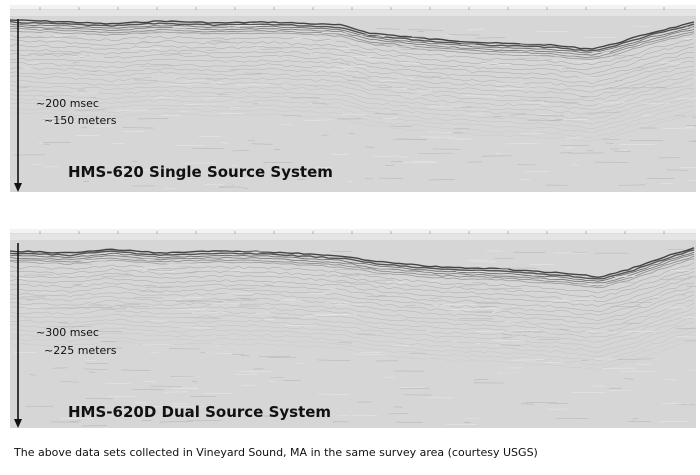 The height and width of the screenshot is (475, 700). I want to click on meter-depth-label: ~150 meters, so click(80, 120).